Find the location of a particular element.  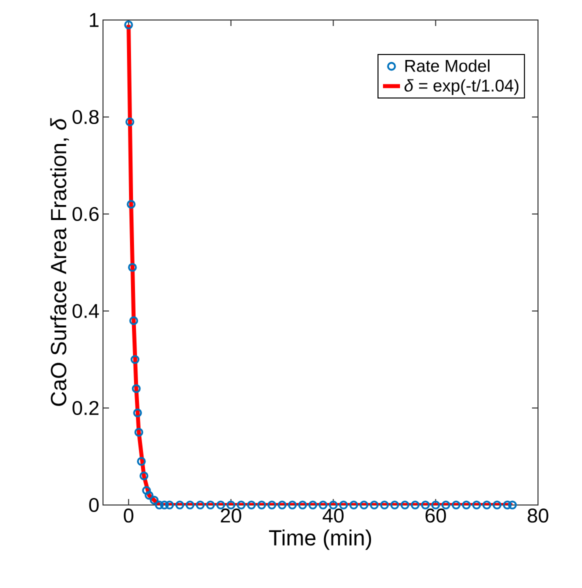

x-tick-label: 60 is located at coordinates (436, 515).